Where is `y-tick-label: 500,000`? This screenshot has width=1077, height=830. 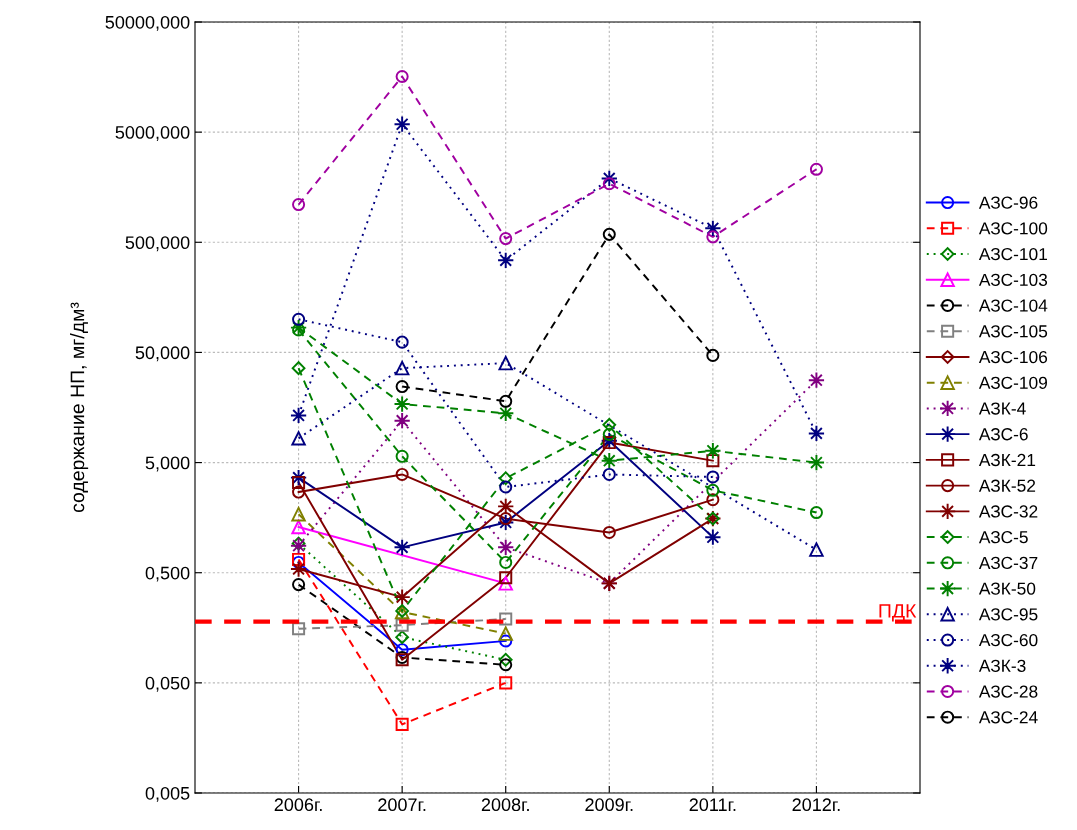 y-tick-label: 500,000 is located at coordinates (157, 244).